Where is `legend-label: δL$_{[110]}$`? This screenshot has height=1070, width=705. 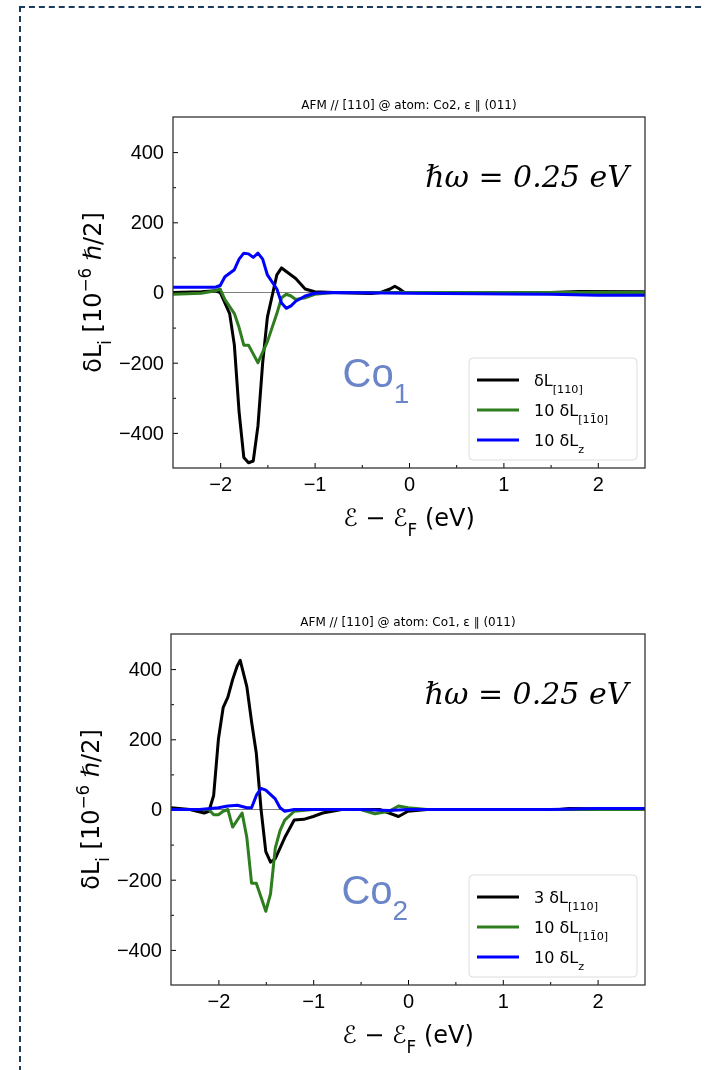
legend-label: δL$_{[110]}$ is located at coordinates (558, 383).